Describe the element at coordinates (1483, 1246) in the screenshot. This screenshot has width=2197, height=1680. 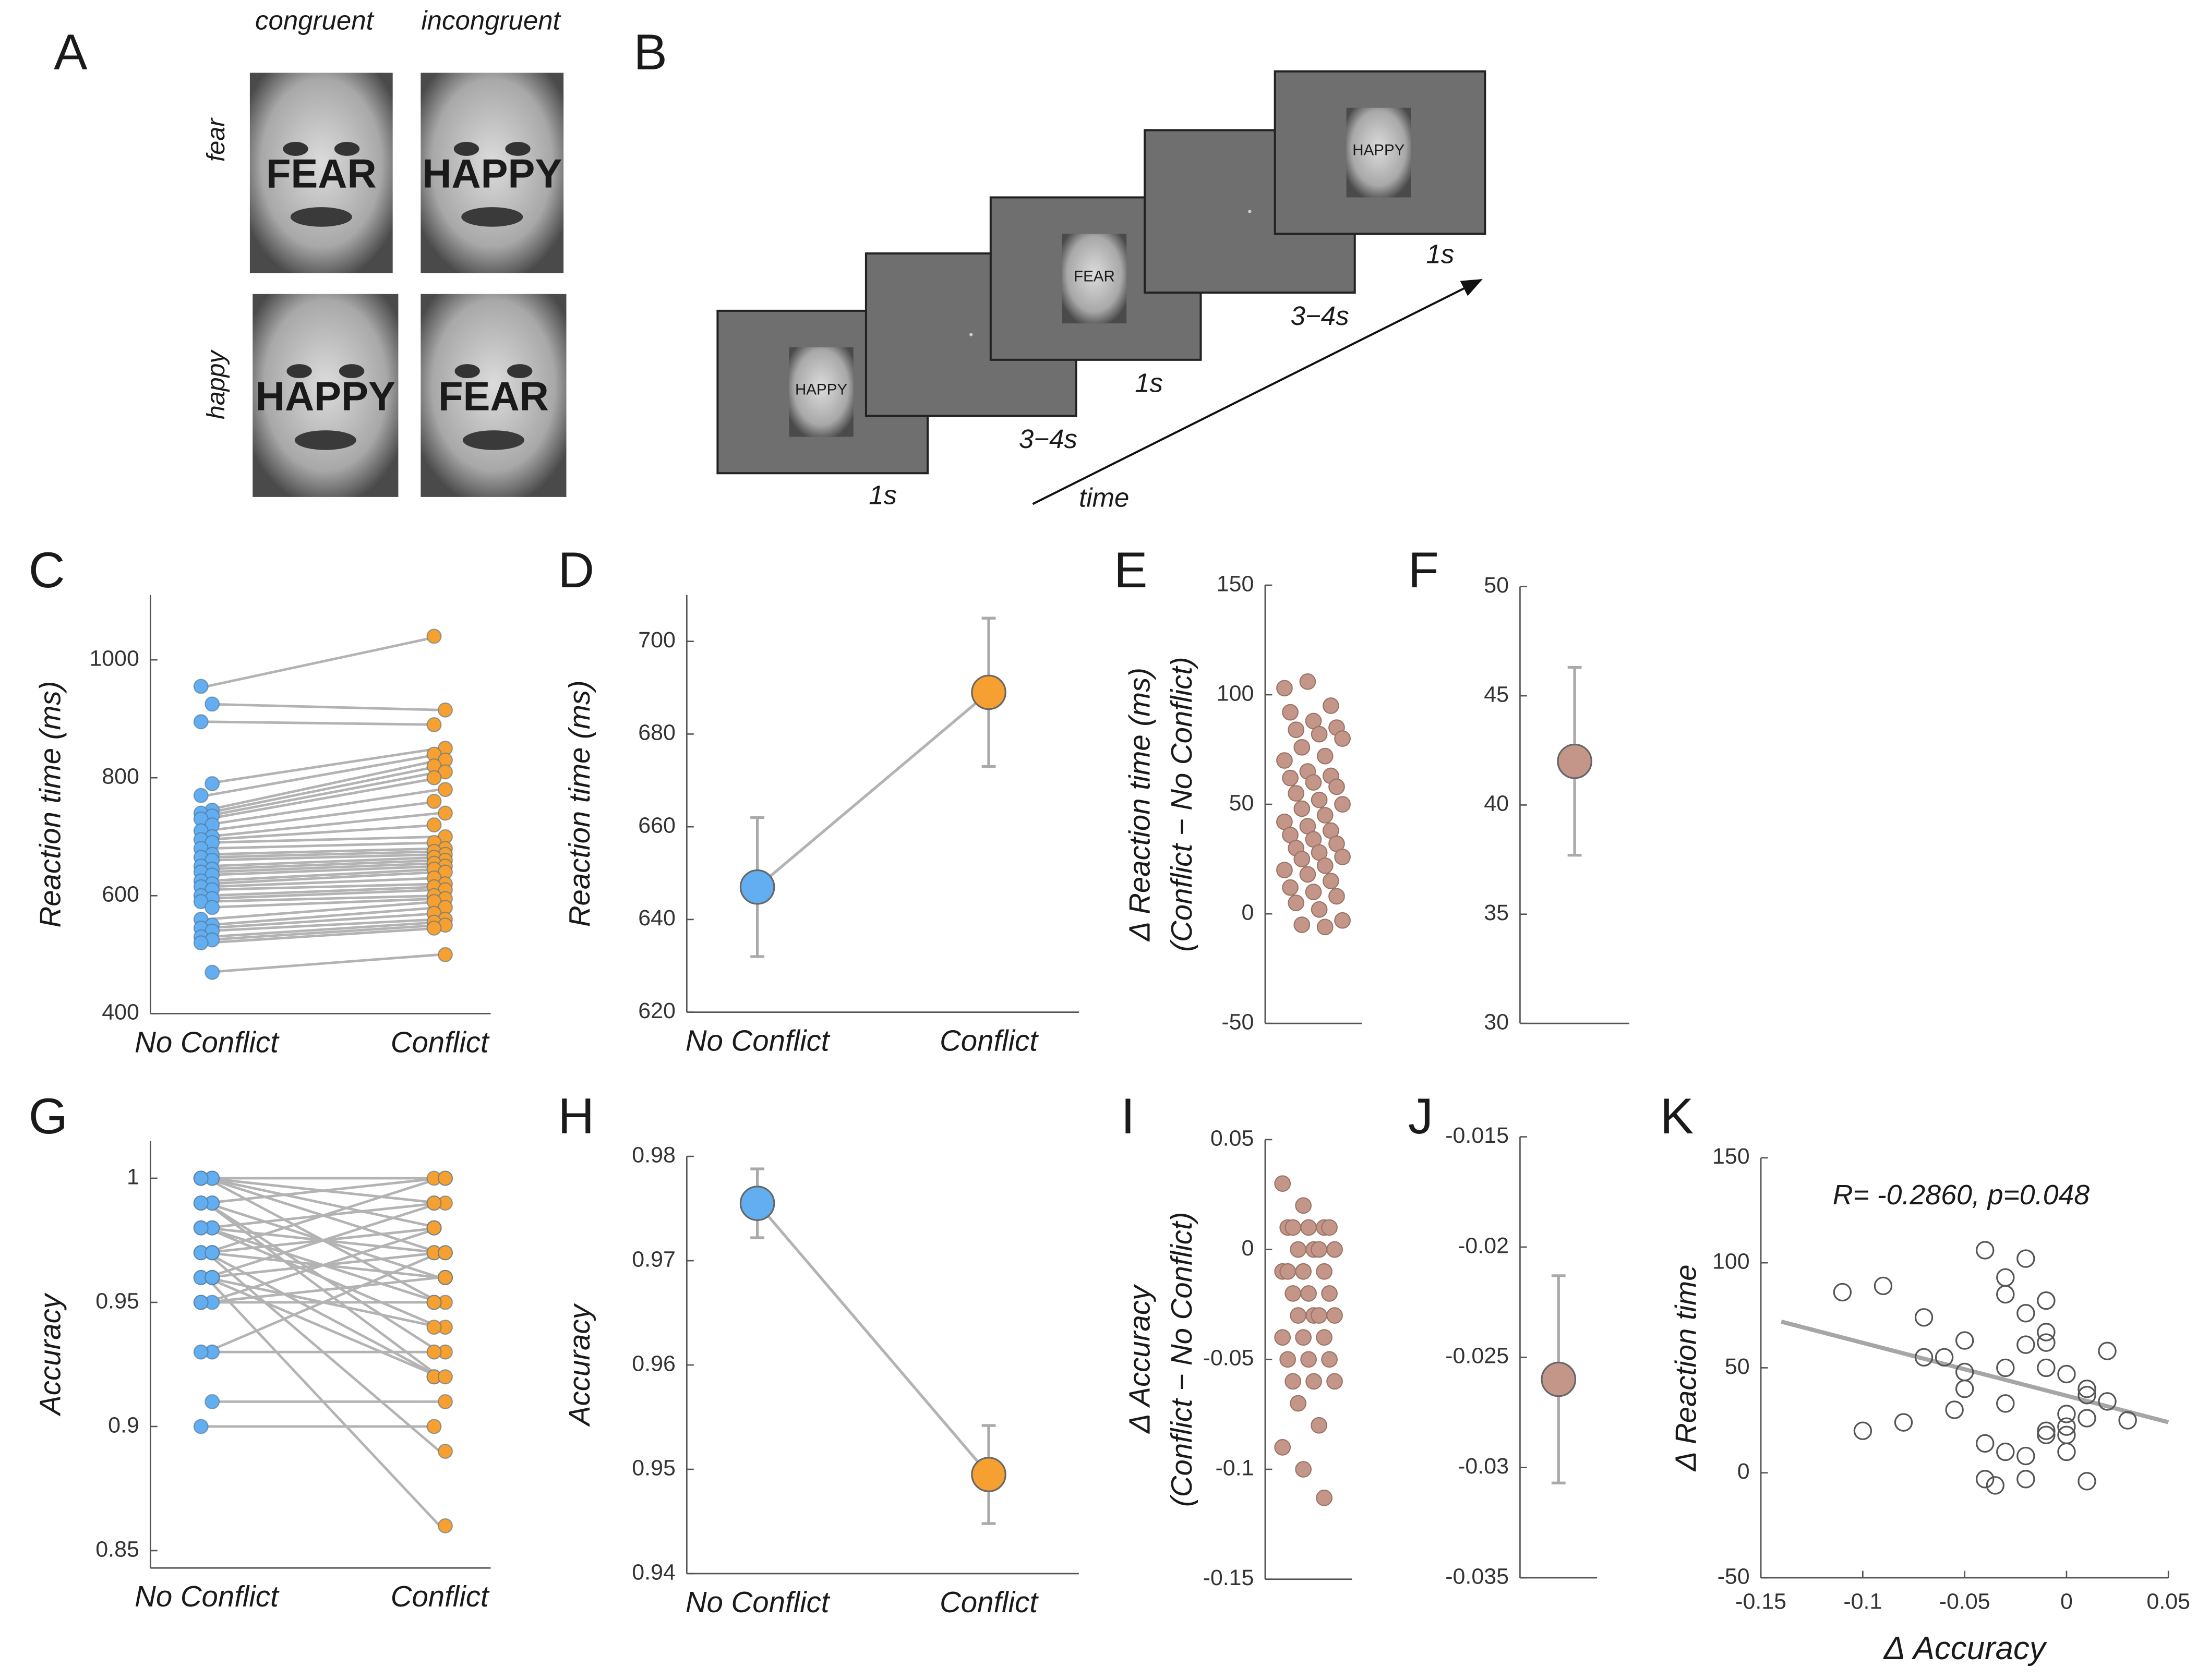
I see `y-tick-label: -0.02` at that location.